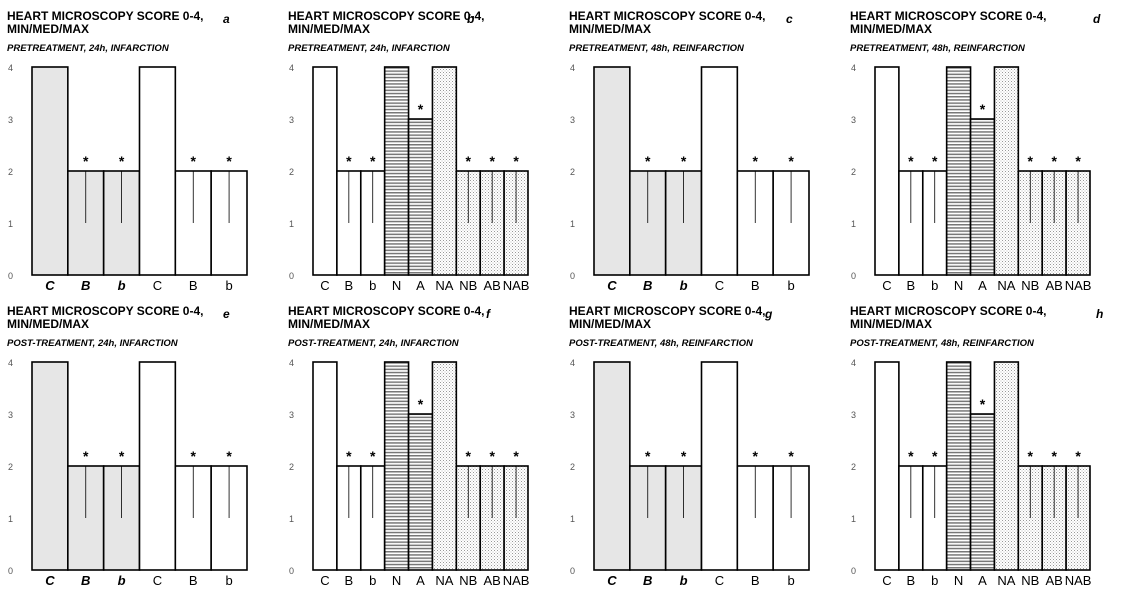 The image size is (1126, 590). What do you see at coordinates (373, 343) in the screenshot?
I see `panel-subtitle: POST-TREATMENT, 24h, INFARCTION` at bounding box center [373, 343].